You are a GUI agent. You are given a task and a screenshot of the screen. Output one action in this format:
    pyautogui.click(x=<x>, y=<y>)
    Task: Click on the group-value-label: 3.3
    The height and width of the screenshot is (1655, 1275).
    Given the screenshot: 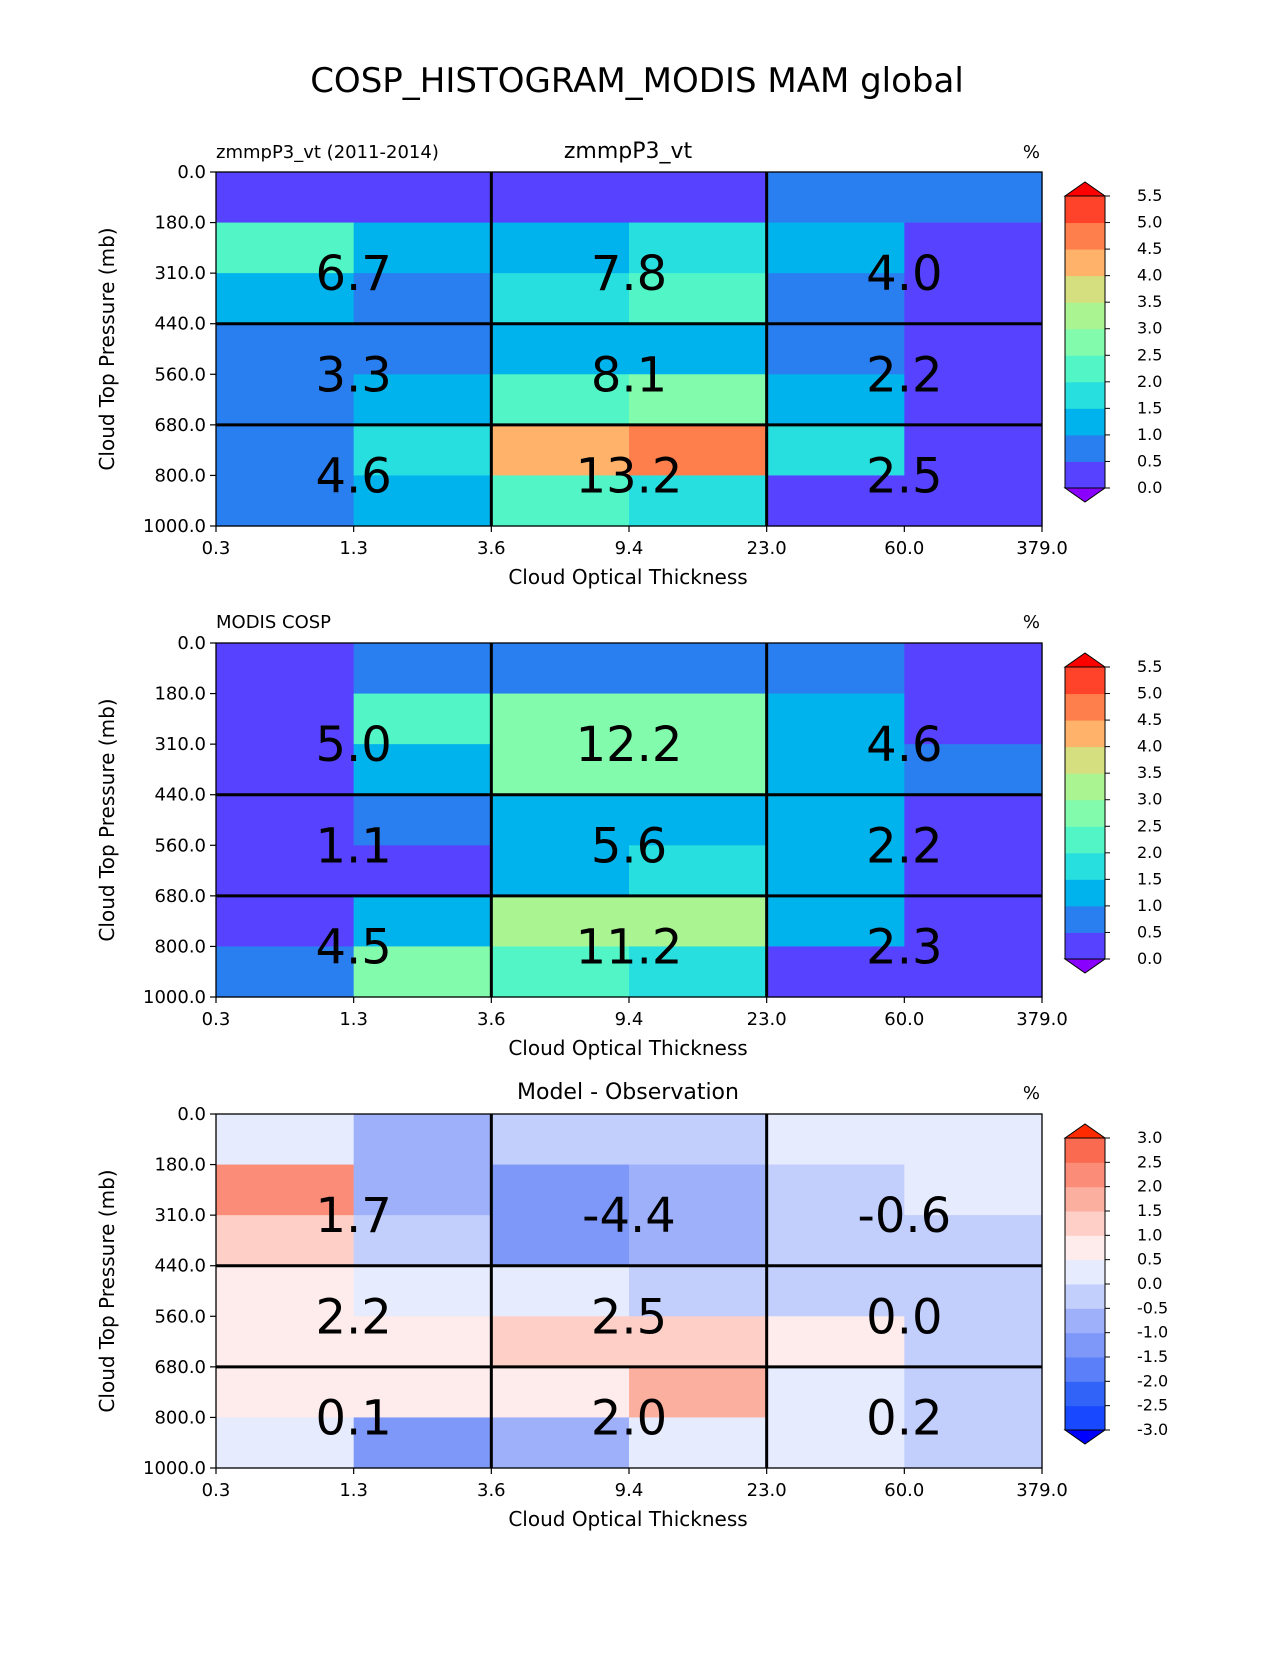 What is the action you would take?
    pyautogui.click(x=353, y=375)
    